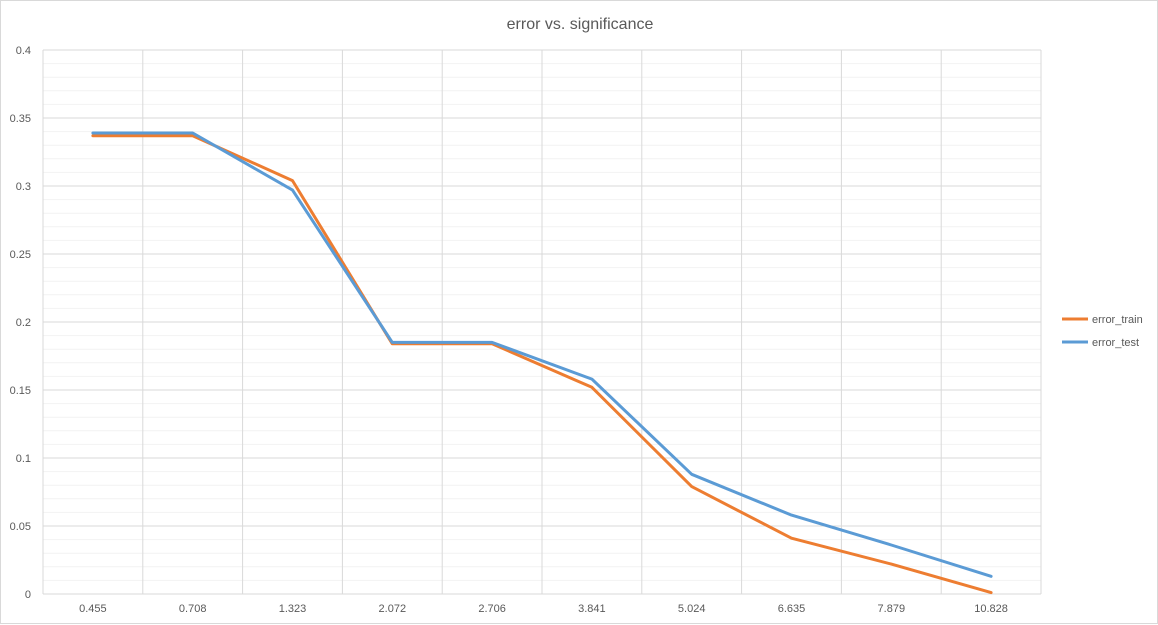 This screenshot has width=1158, height=625. I want to click on x-tick-label: 5.024, so click(692, 609).